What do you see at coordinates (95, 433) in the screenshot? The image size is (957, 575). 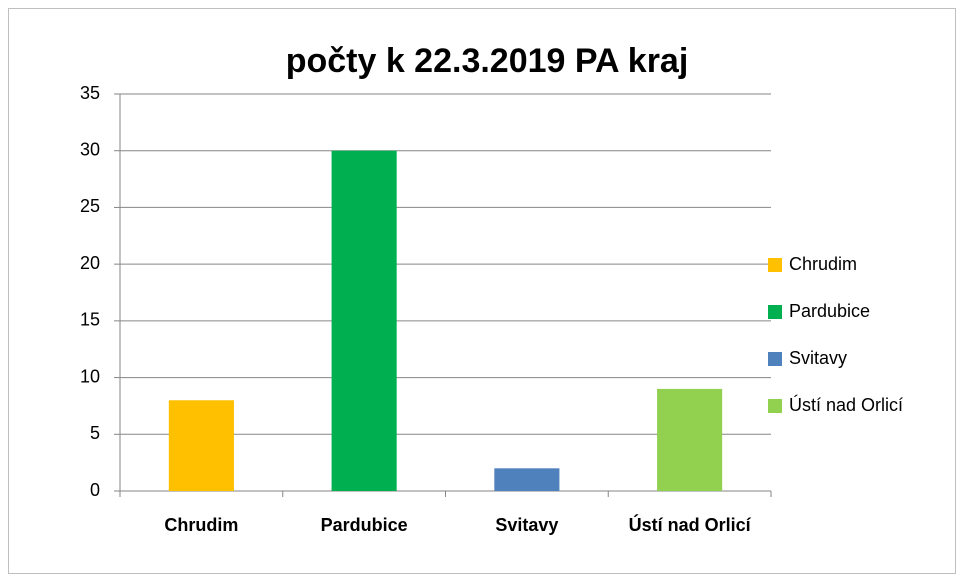 I see `y-tick-label: 5` at bounding box center [95, 433].